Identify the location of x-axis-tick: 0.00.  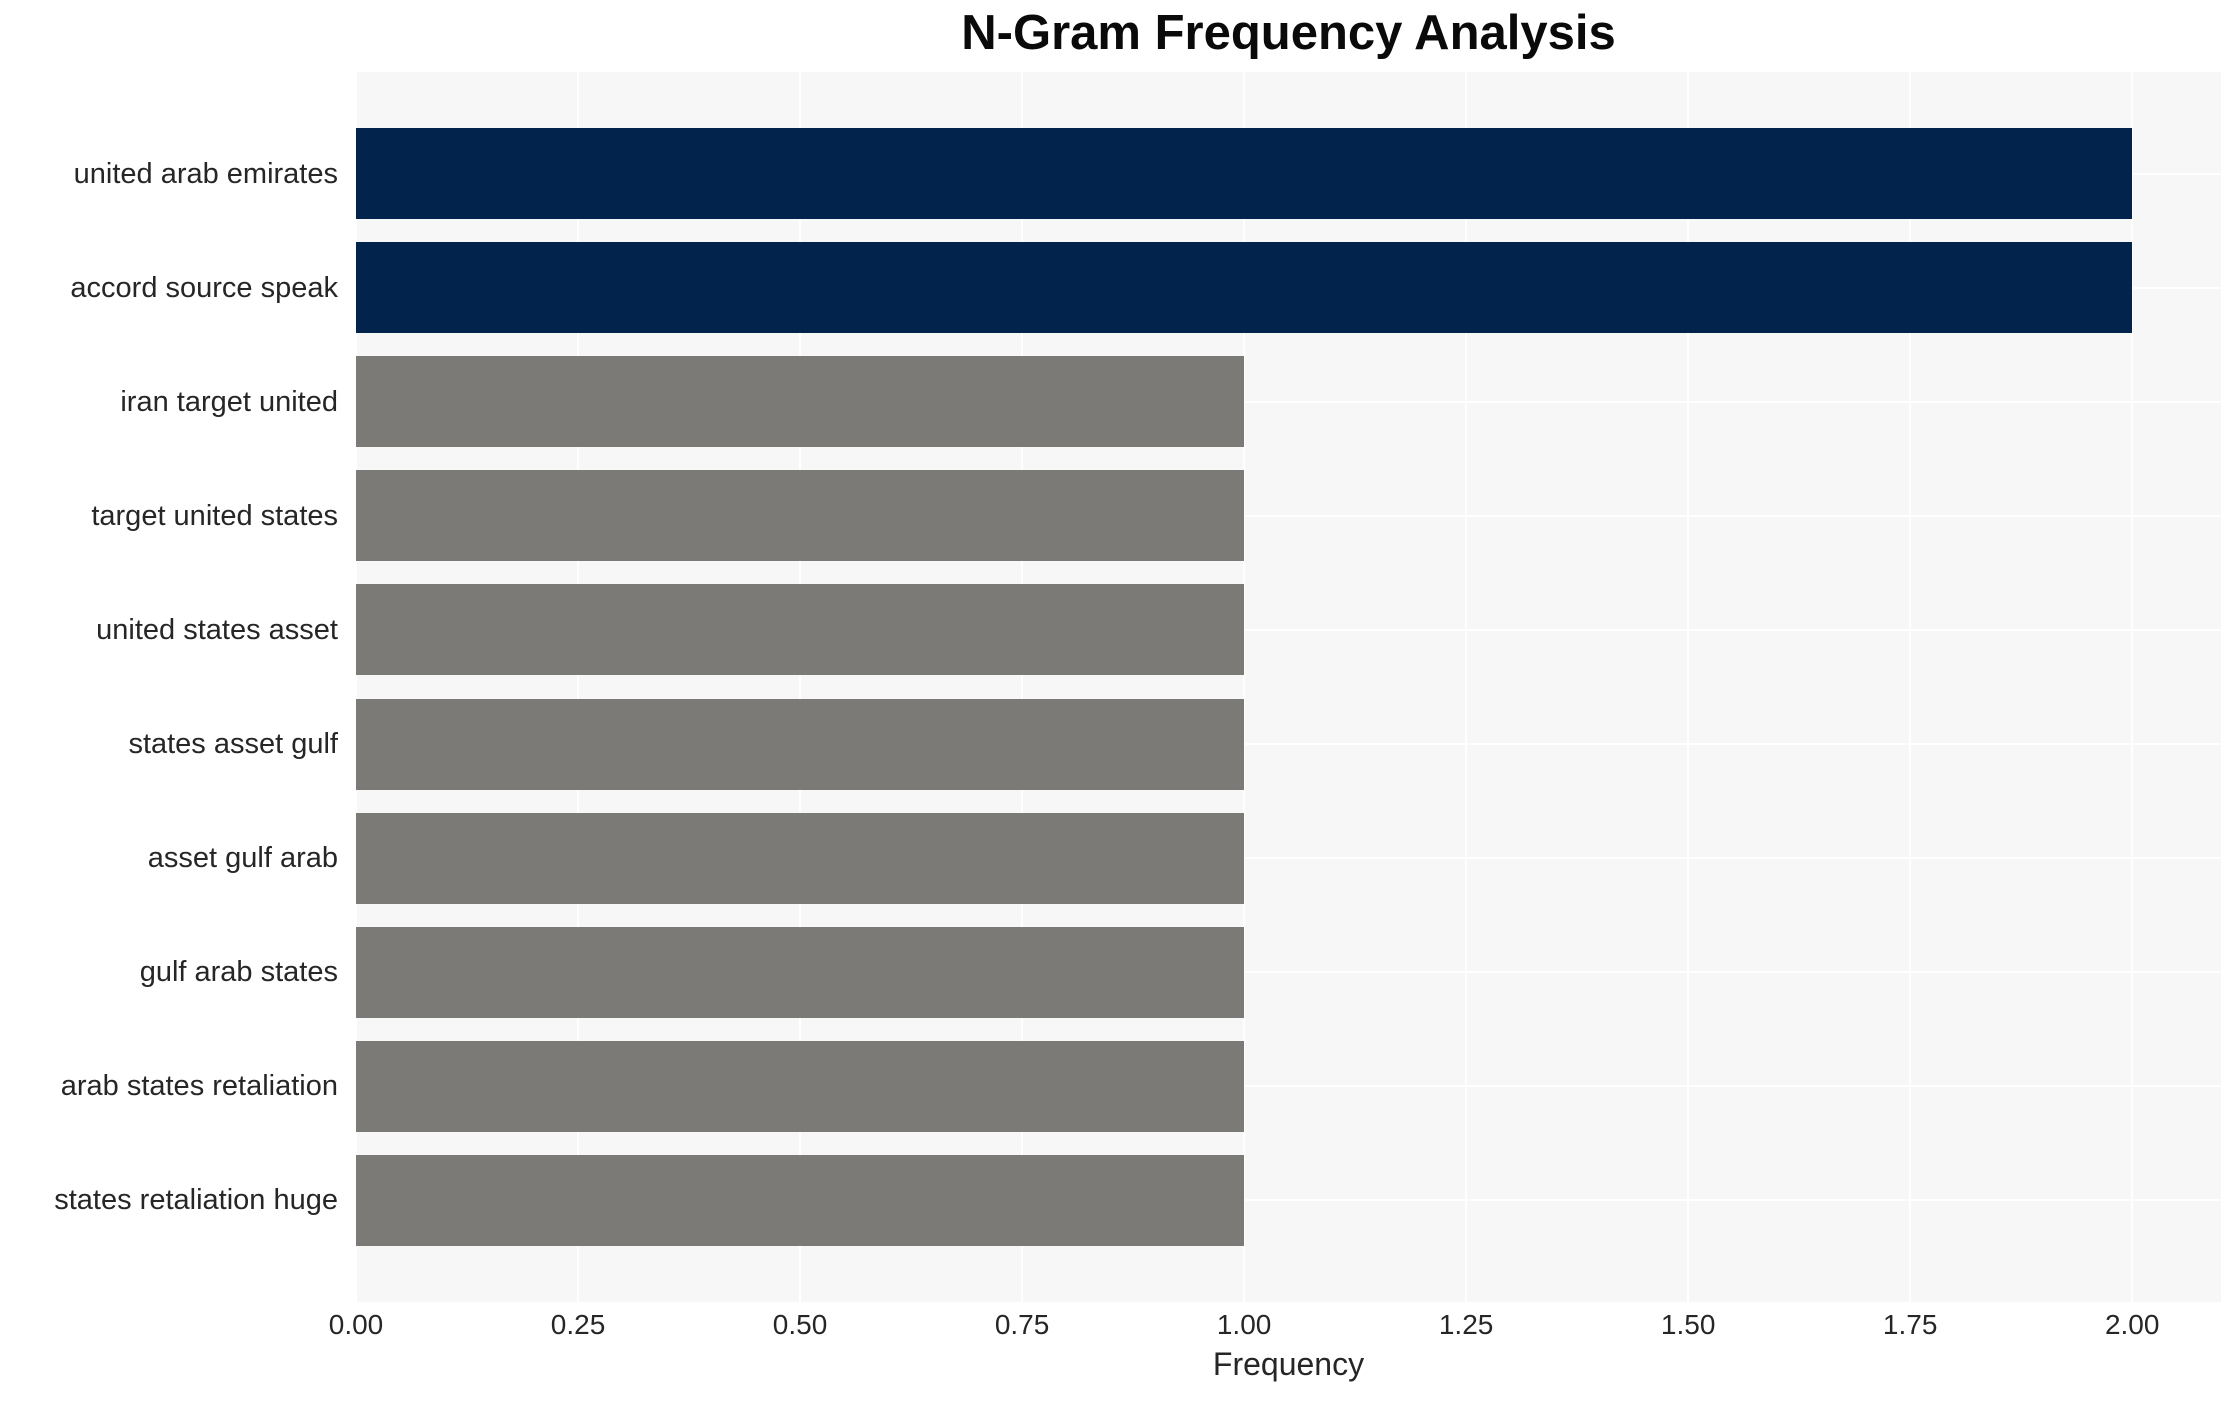
(356, 1324).